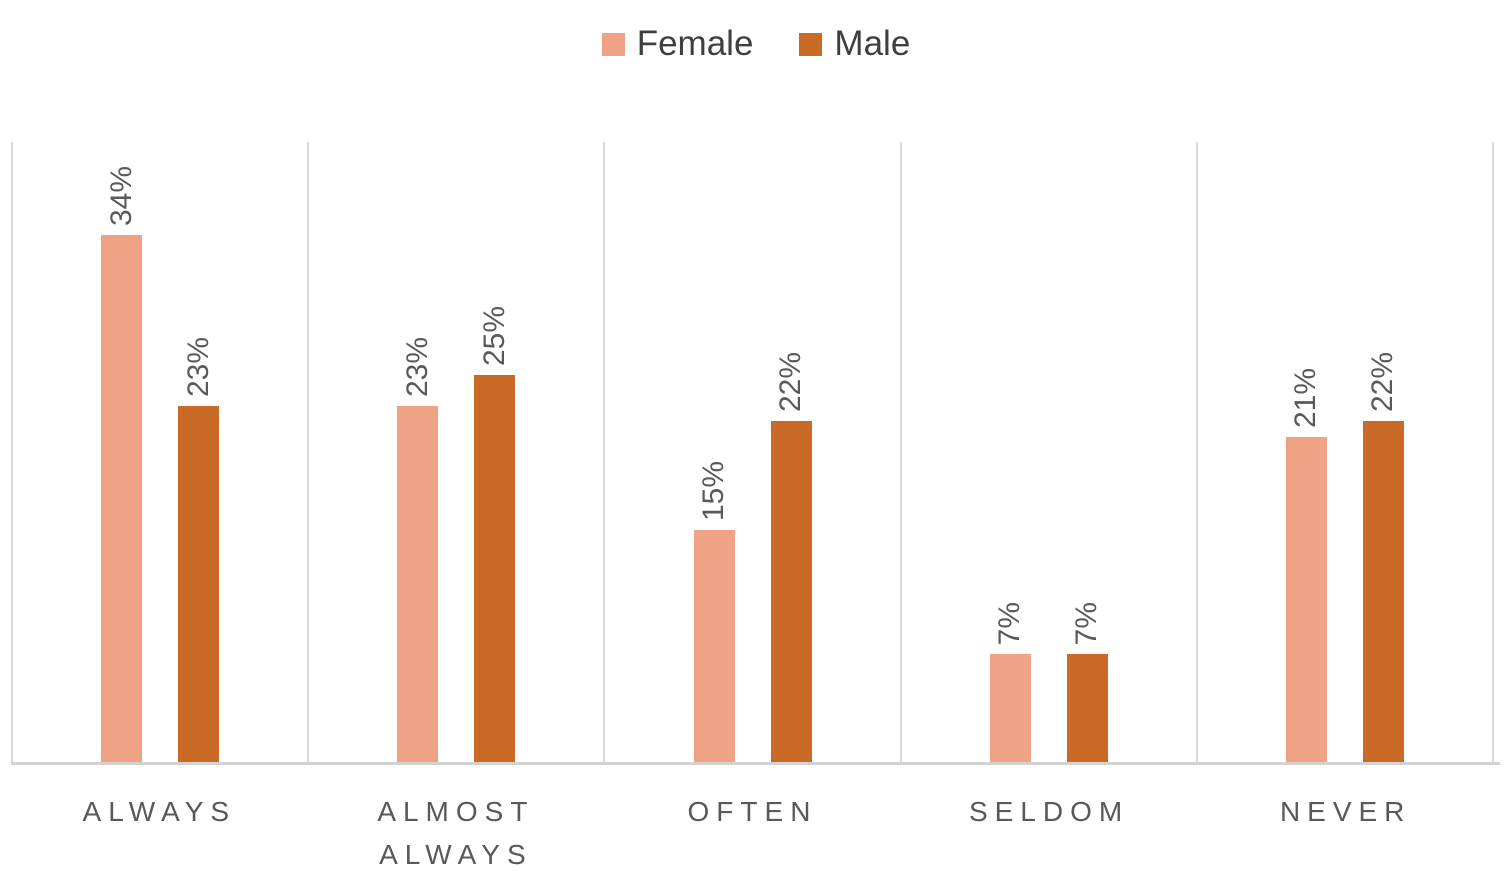 The height and width of the screenshot is (881, 1512). What do you see at coordinates (1087, 623) in the screenshot?
I see `data-label-seldom-male: 7%` at bounding box center [1087, 623].